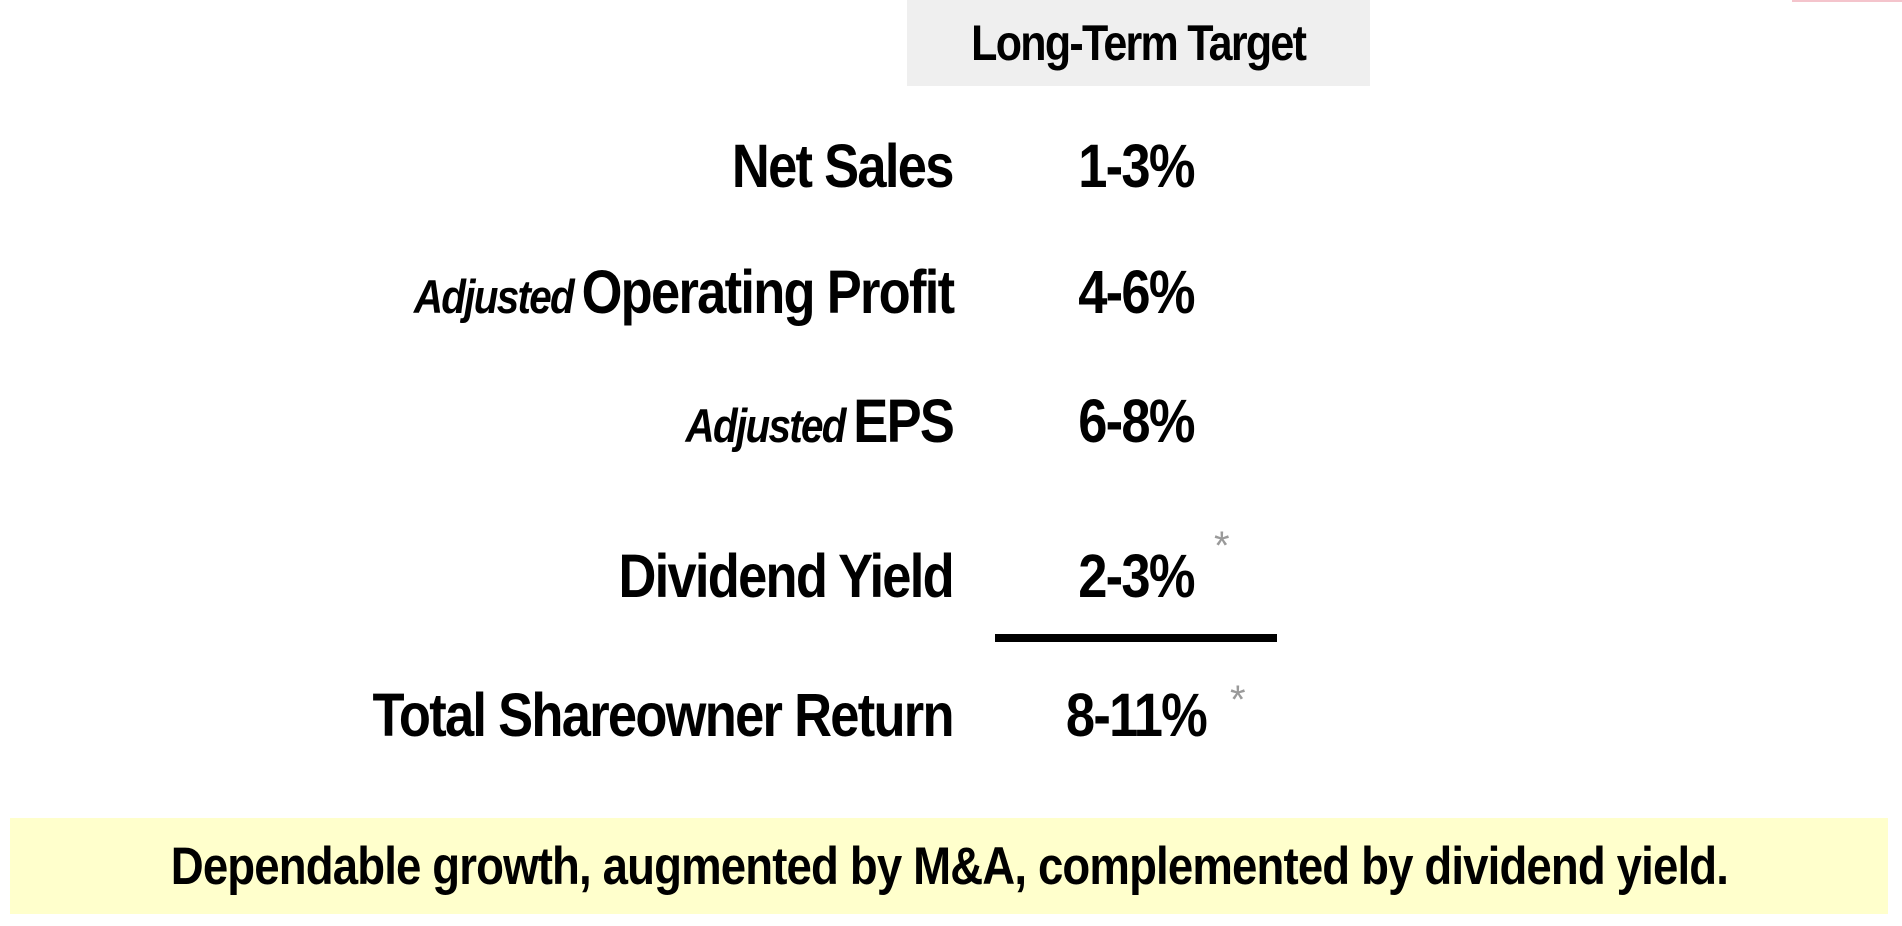  Describe the element at coordinates (904, 421) in the screenshot. I see `row-label-text: EPS` at that location.